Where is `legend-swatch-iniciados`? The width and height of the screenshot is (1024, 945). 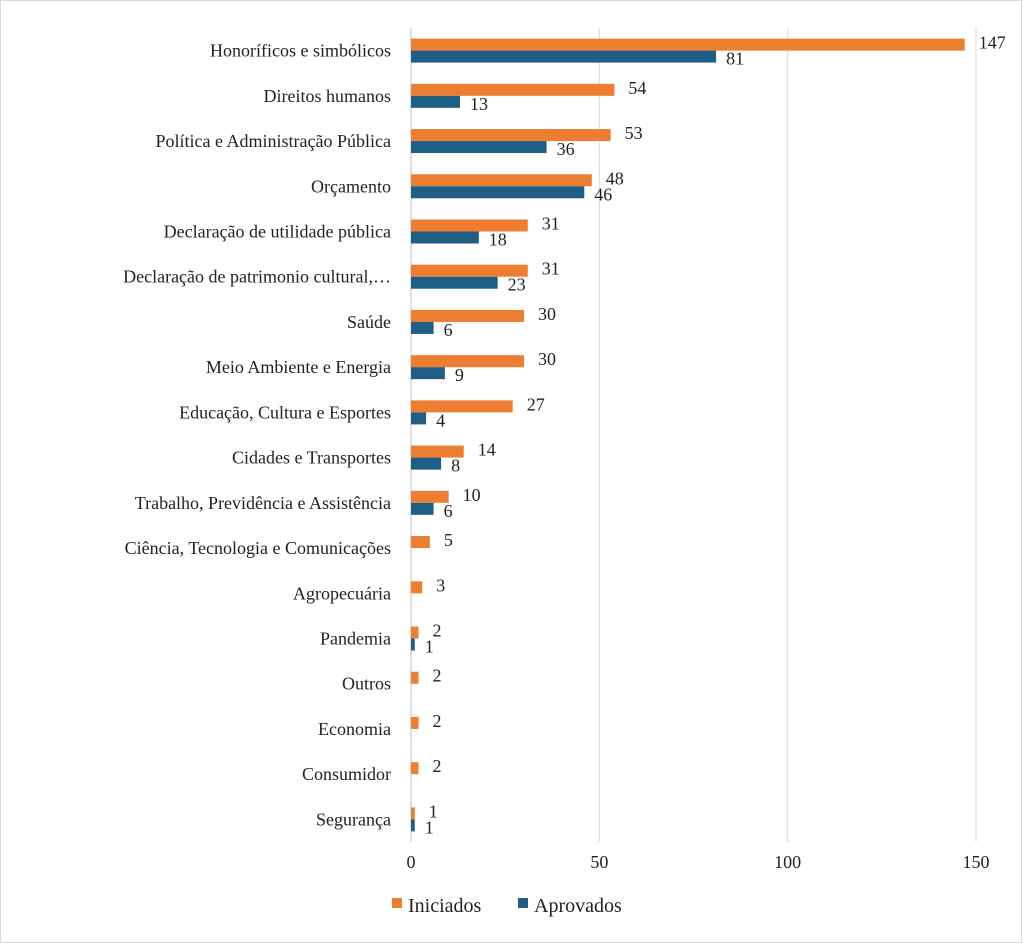
legend-swatch-iniciados is located at coordinates (397, 903).